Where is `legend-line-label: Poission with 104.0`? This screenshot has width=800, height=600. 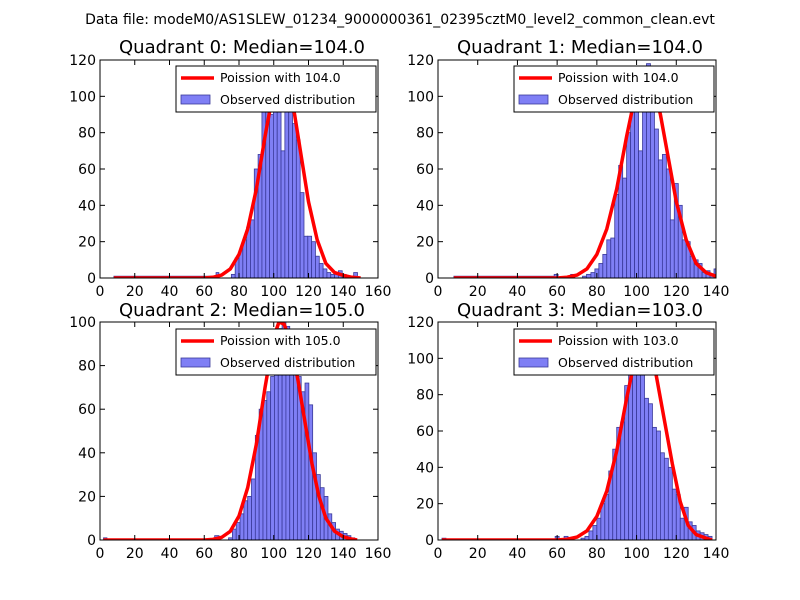
legend-line-label: Poission with 104.0 is located at coordinates (618, 77).